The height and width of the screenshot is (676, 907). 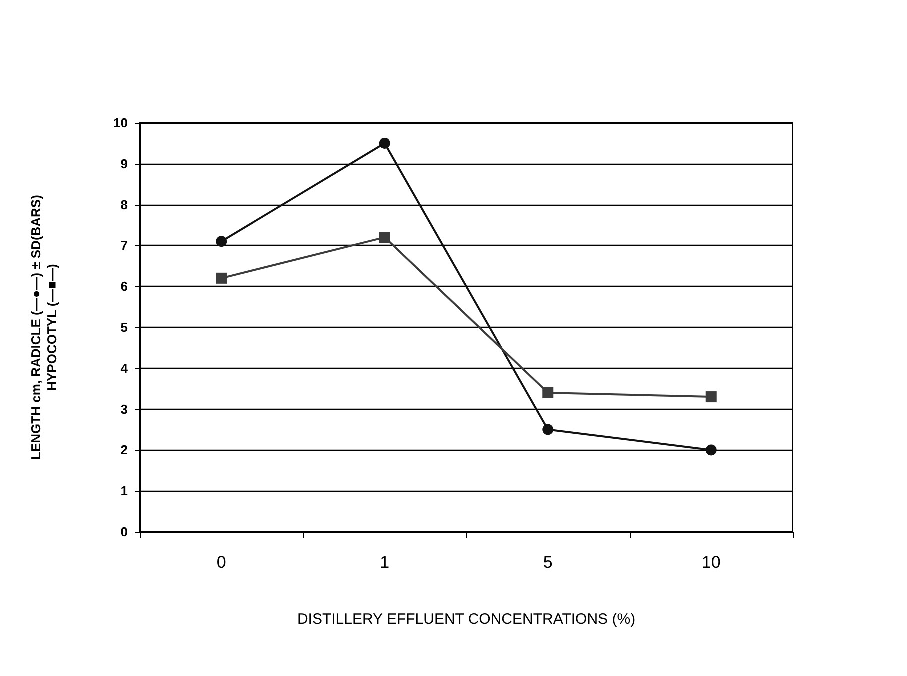 I want to click on y-tick-label: 7, so click(x=124, y=246).